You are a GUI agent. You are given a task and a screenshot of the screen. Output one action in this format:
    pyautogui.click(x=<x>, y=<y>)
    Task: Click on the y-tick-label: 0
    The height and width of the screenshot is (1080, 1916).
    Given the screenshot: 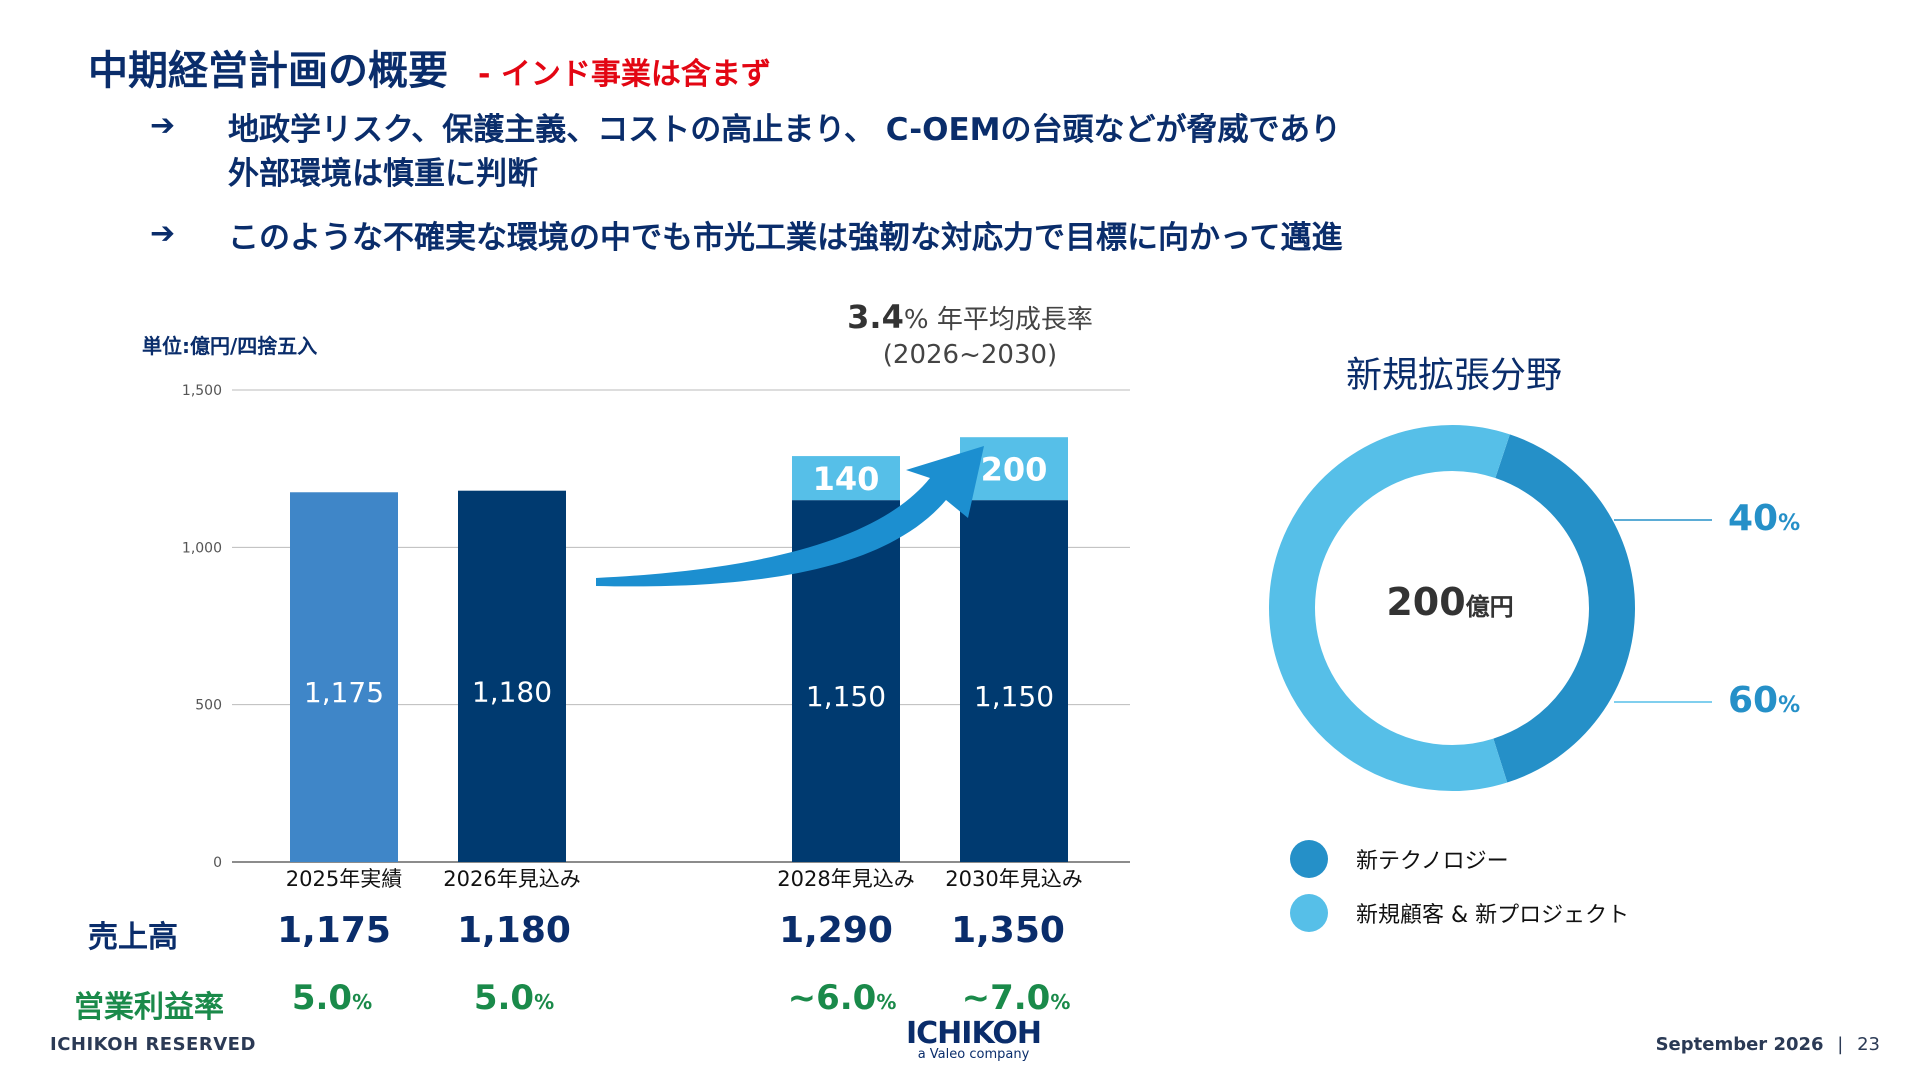 What is the action you would take?
    pyautogui.click(x=217, y=863)
    